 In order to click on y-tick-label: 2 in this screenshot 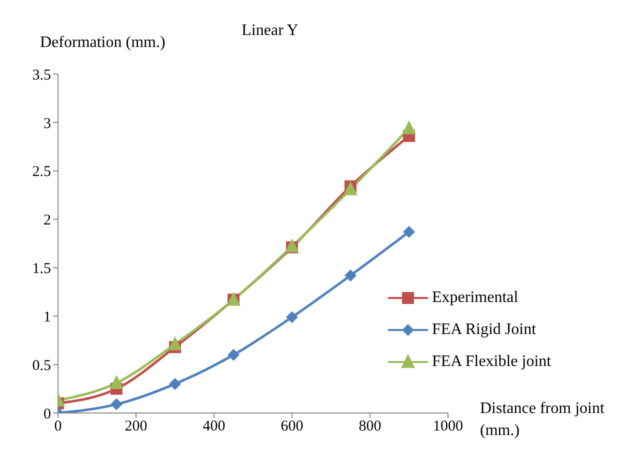, I will do `click(47, 220)`.